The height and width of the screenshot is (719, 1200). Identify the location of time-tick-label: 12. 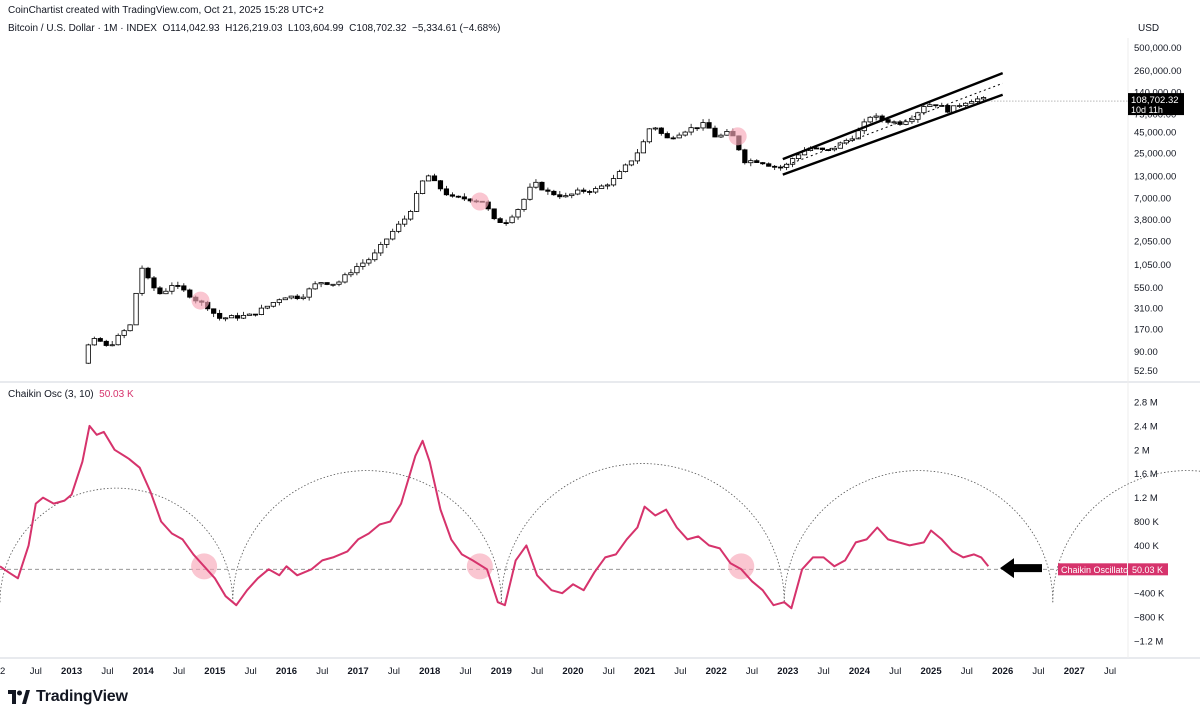
(2, 671).